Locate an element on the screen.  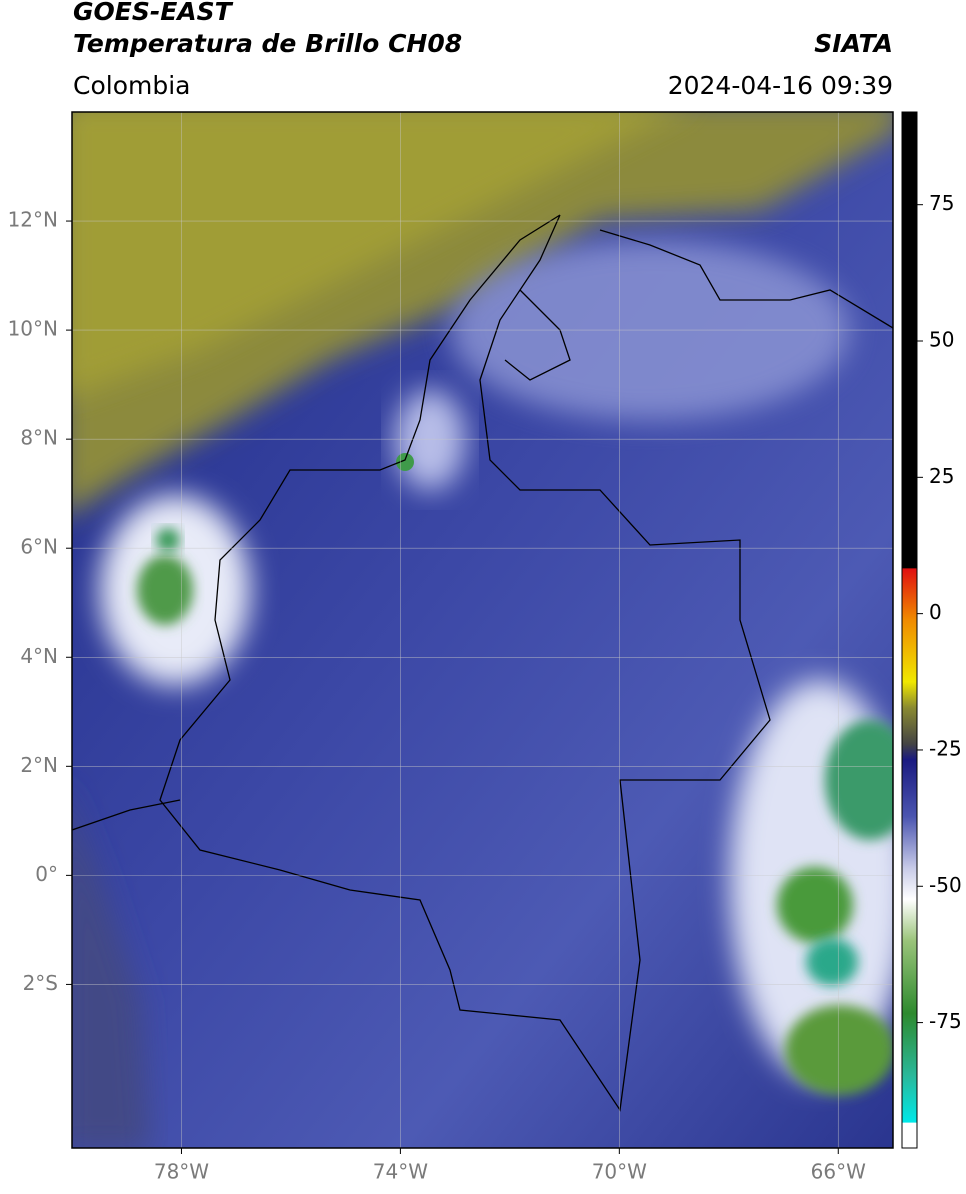
colorbar-tick-label: -25 is located at coordinates (945, 748).